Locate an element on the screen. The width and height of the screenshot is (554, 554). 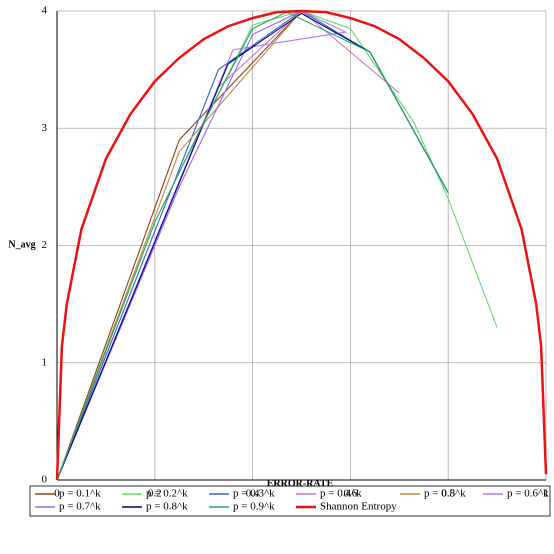
legend-label: p = 0.5^k is located at coordinates (445, 494).